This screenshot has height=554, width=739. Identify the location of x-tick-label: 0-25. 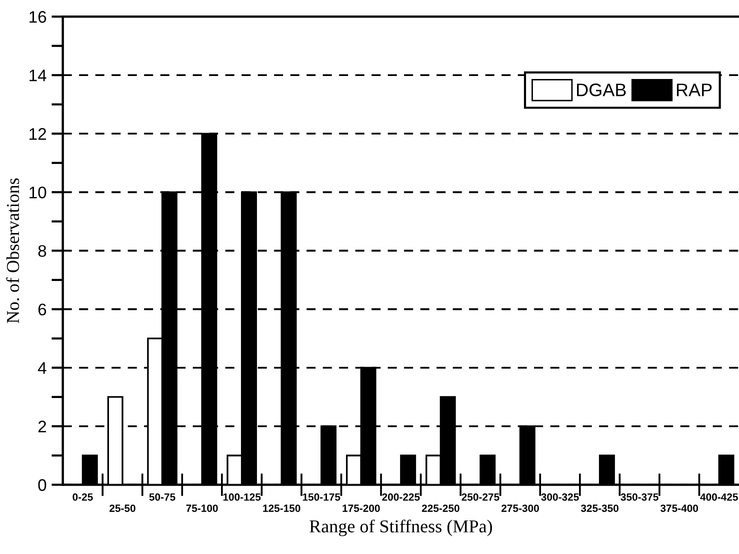
(82, 497).